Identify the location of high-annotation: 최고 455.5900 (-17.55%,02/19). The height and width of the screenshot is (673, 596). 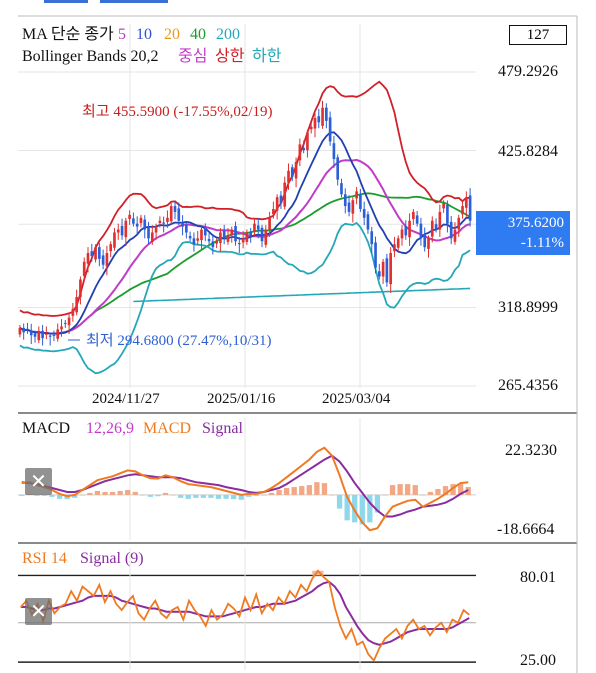
(177, 111).